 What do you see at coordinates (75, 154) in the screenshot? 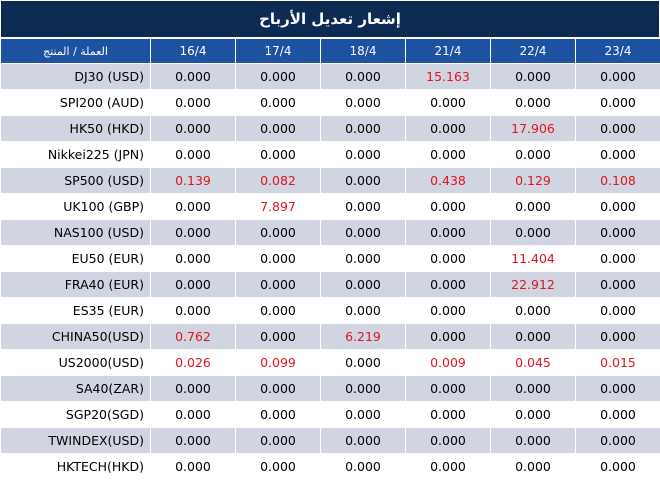
I see `product-name-cell: Nikkei225 (JPN)` at bounding box center [75, 154].